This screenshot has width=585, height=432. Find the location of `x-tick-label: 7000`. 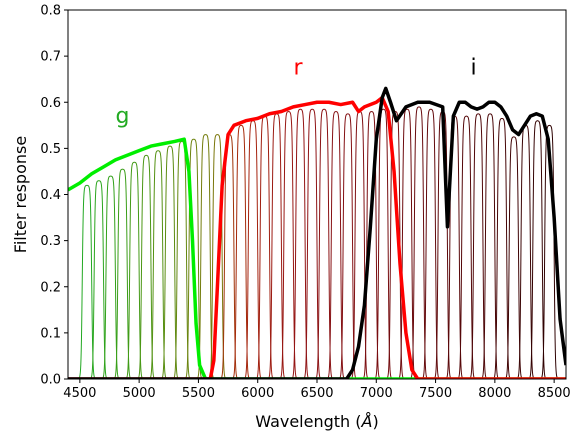

x-tick-label: 7000 is located at coordinates (376, 393).